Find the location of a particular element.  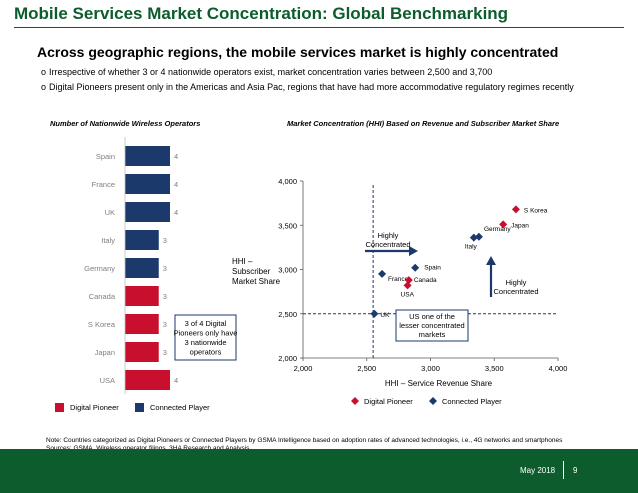

footer-bar is located at coordinates (319, 471).